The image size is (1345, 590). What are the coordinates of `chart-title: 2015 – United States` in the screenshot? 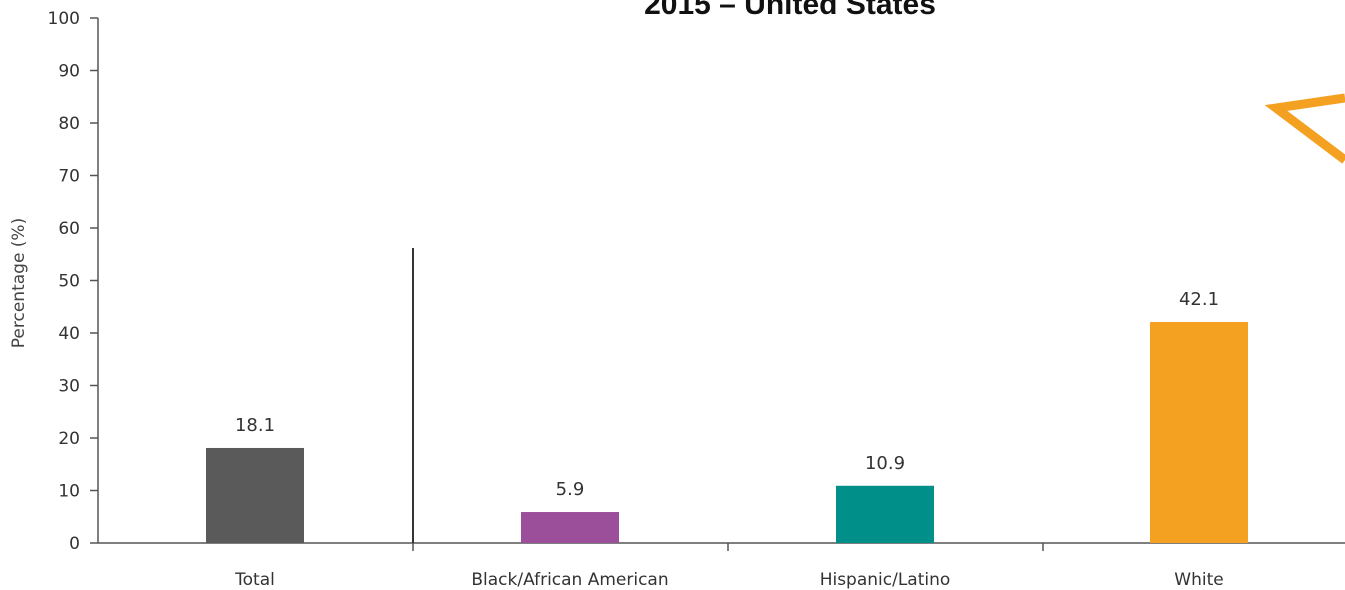 It's located at (790, 10).